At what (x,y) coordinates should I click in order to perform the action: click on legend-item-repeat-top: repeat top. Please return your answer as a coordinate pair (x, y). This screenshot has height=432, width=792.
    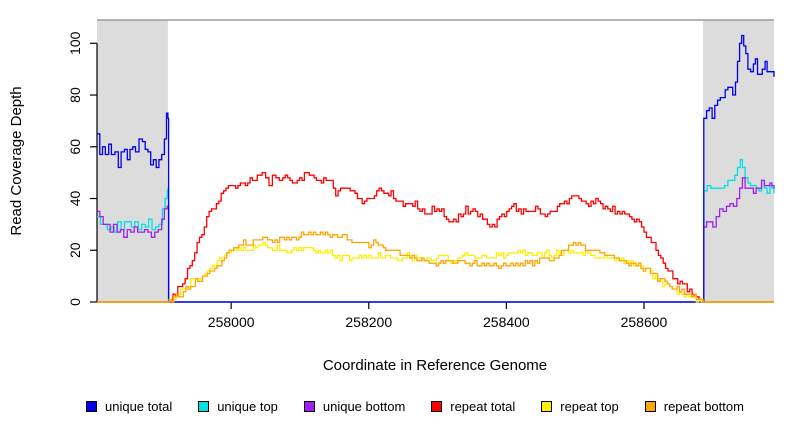
    Looking at the image, I should click on (580, 406).